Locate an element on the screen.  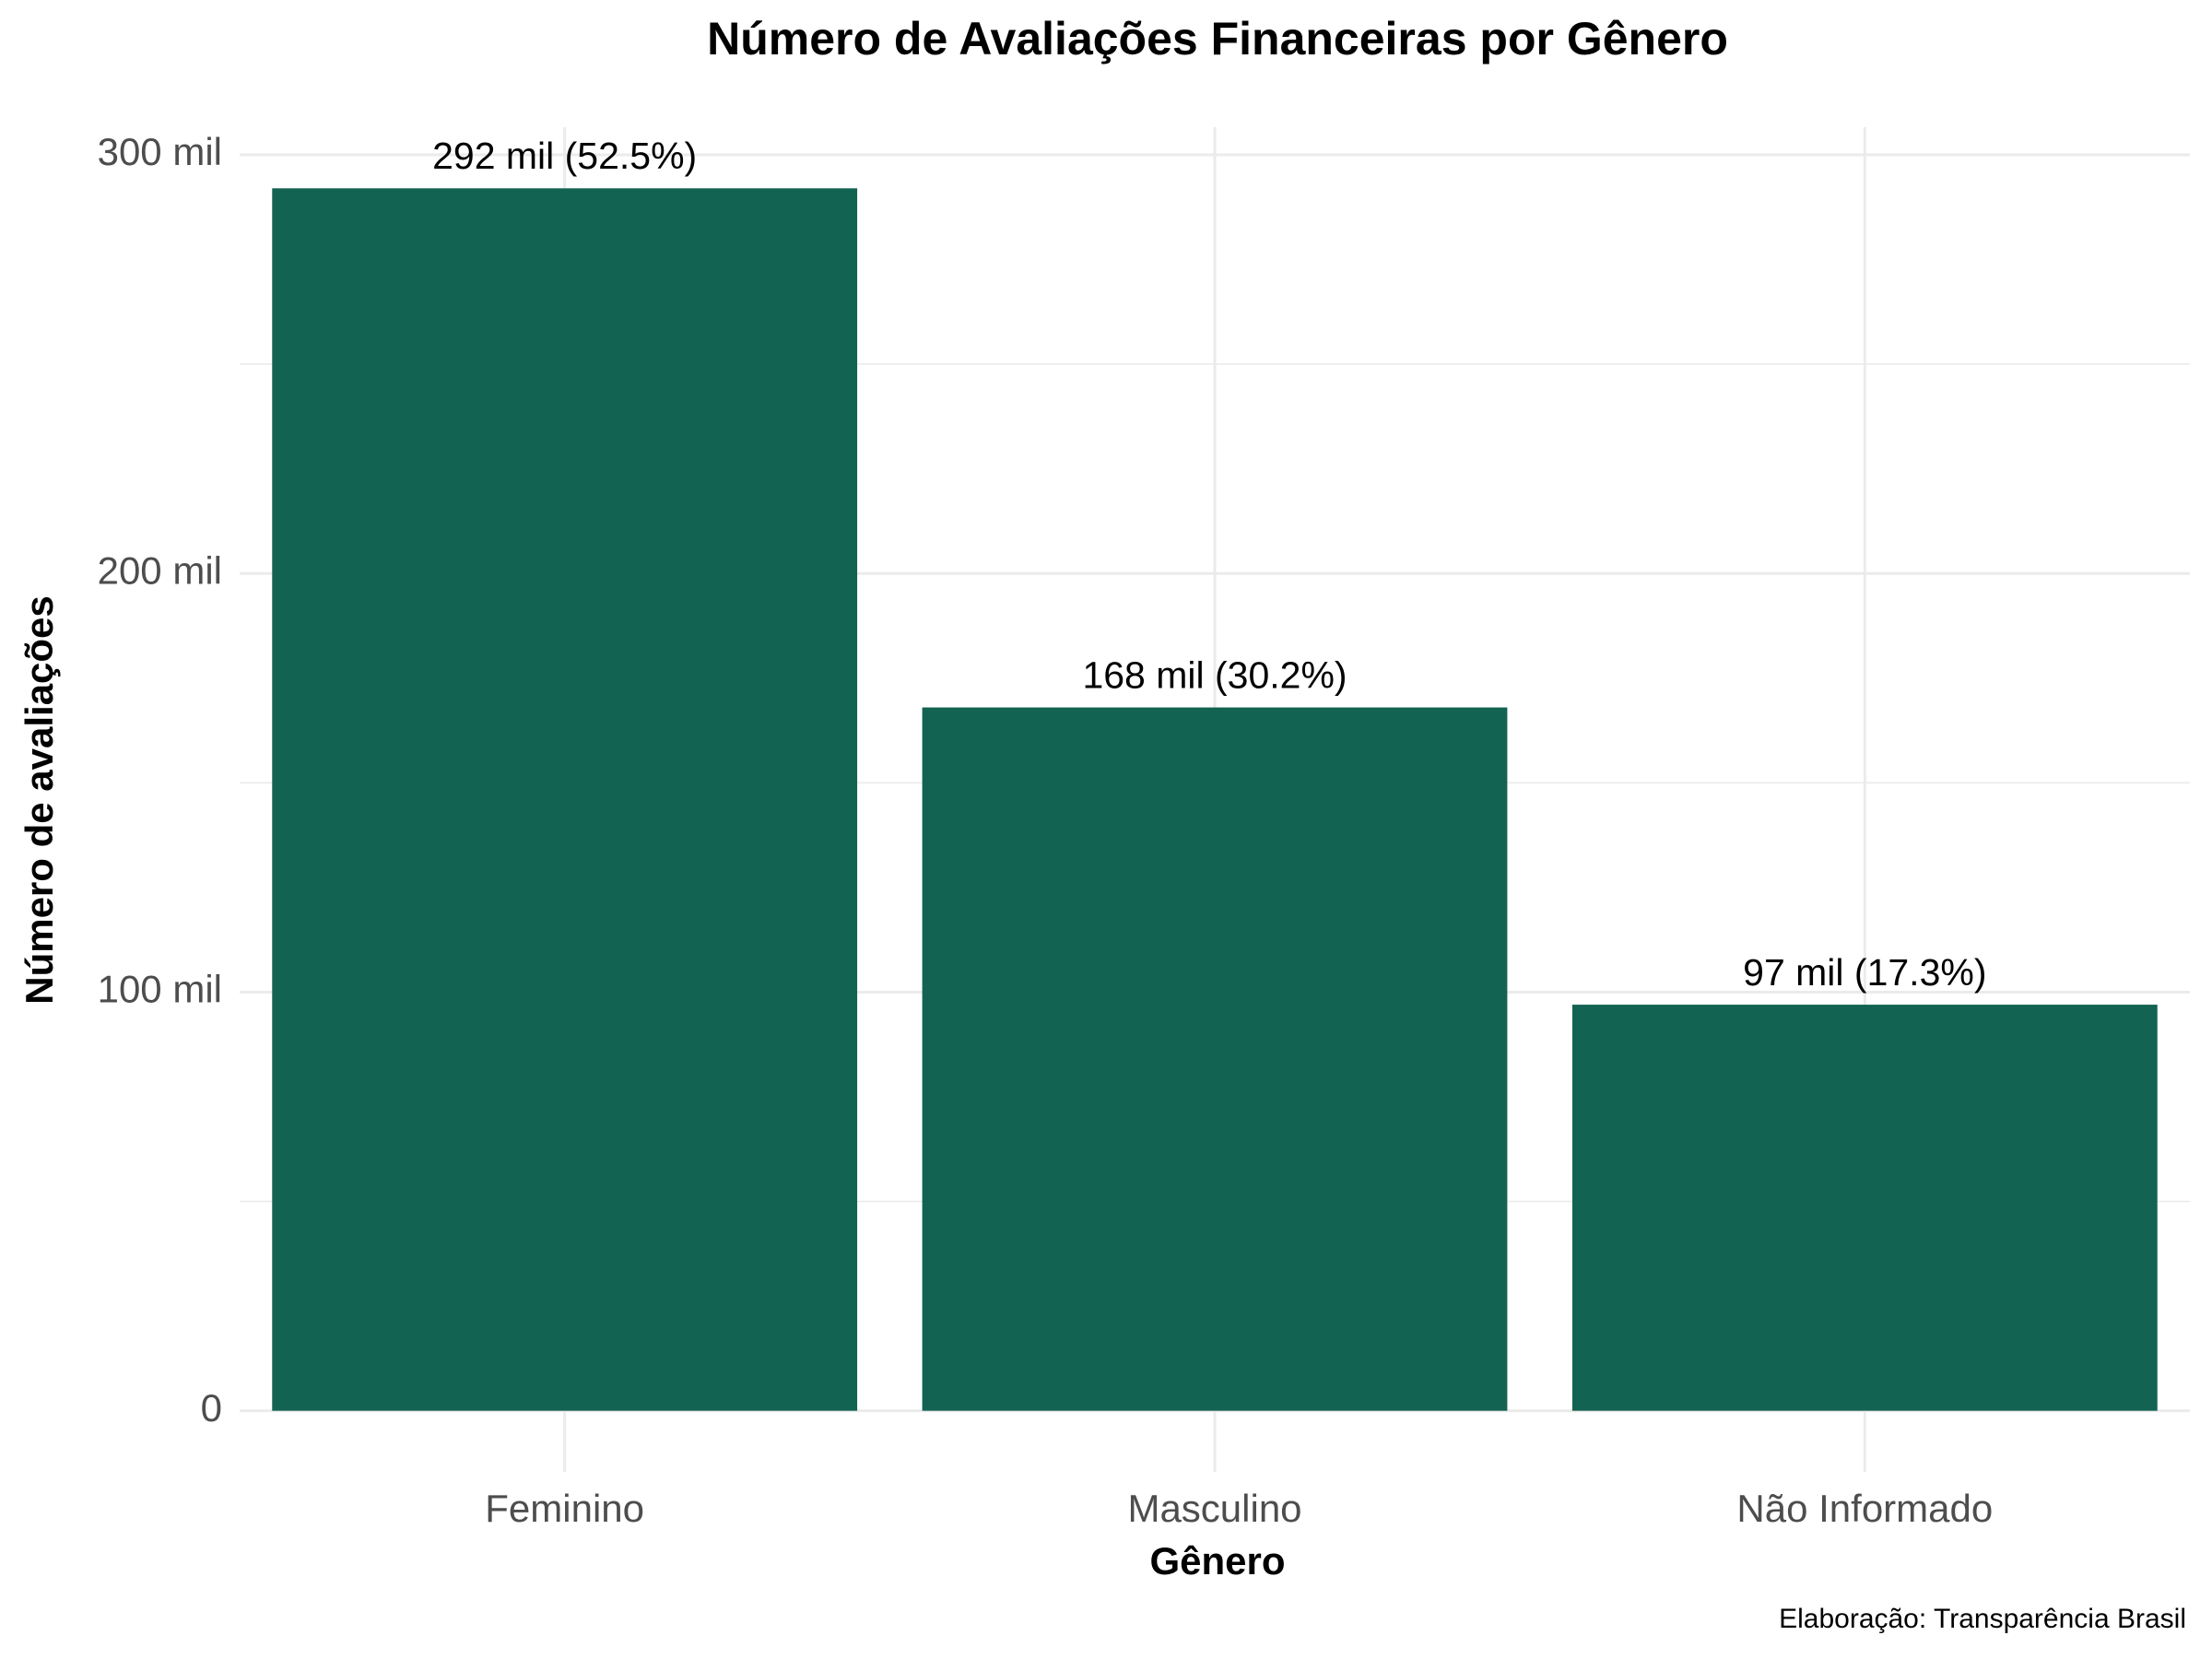
x-tick-label: Feminino is located at coordinates (564, 1508).